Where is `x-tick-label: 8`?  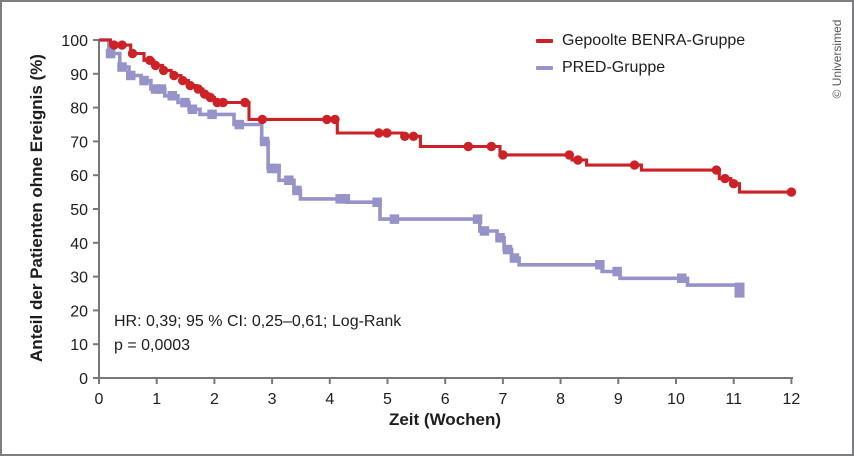
x-tick-label: 8 is located at coordinates (560, 399).